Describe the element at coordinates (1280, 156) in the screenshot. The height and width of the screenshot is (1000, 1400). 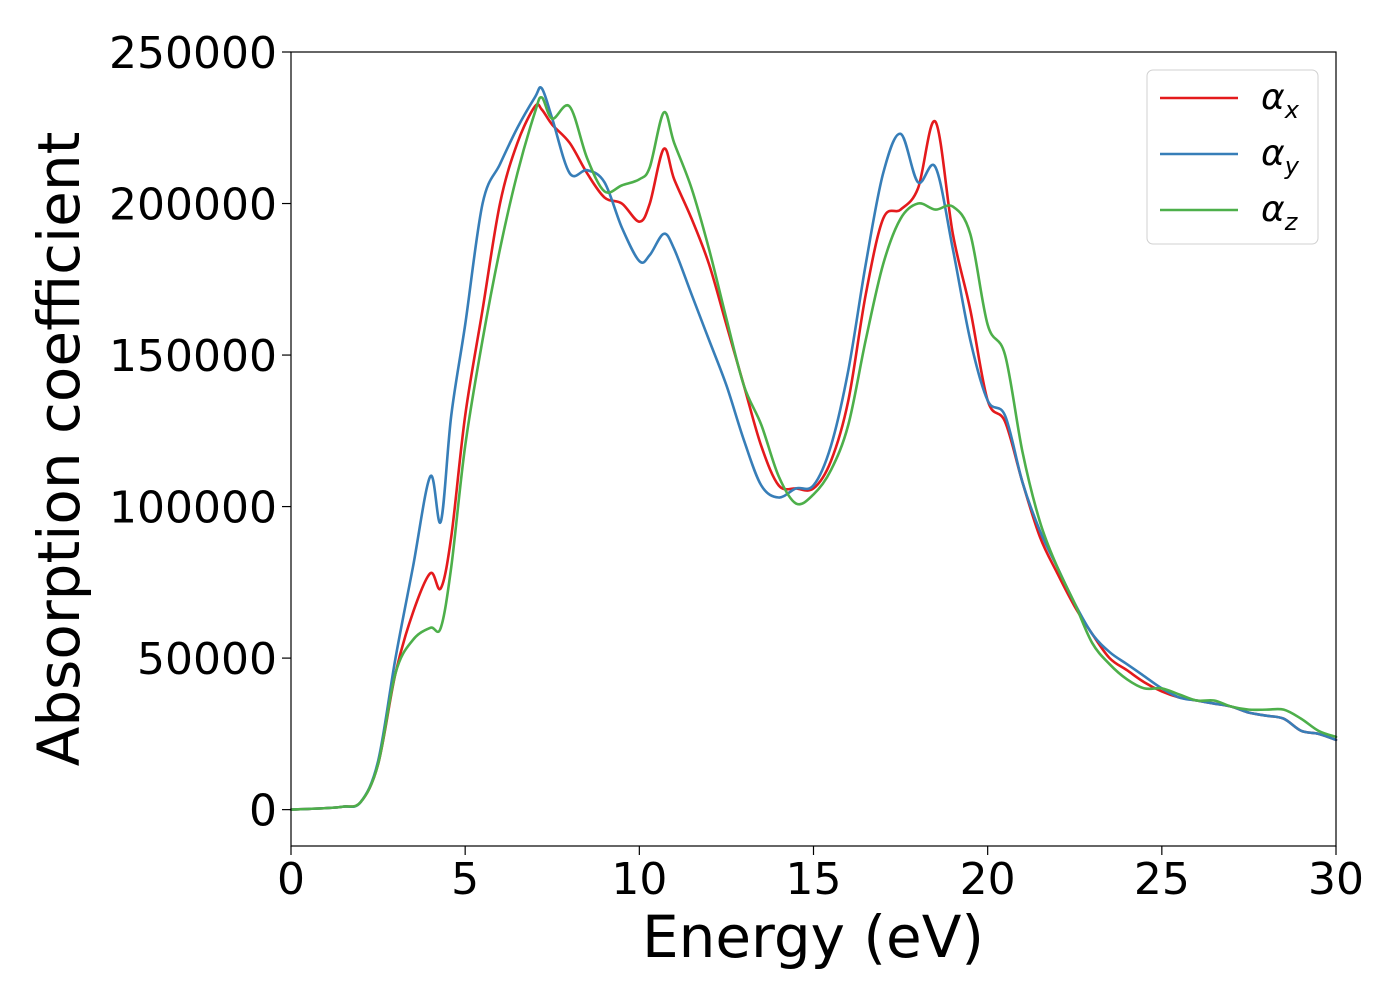
I see `legend-label-2: αy` at that location.